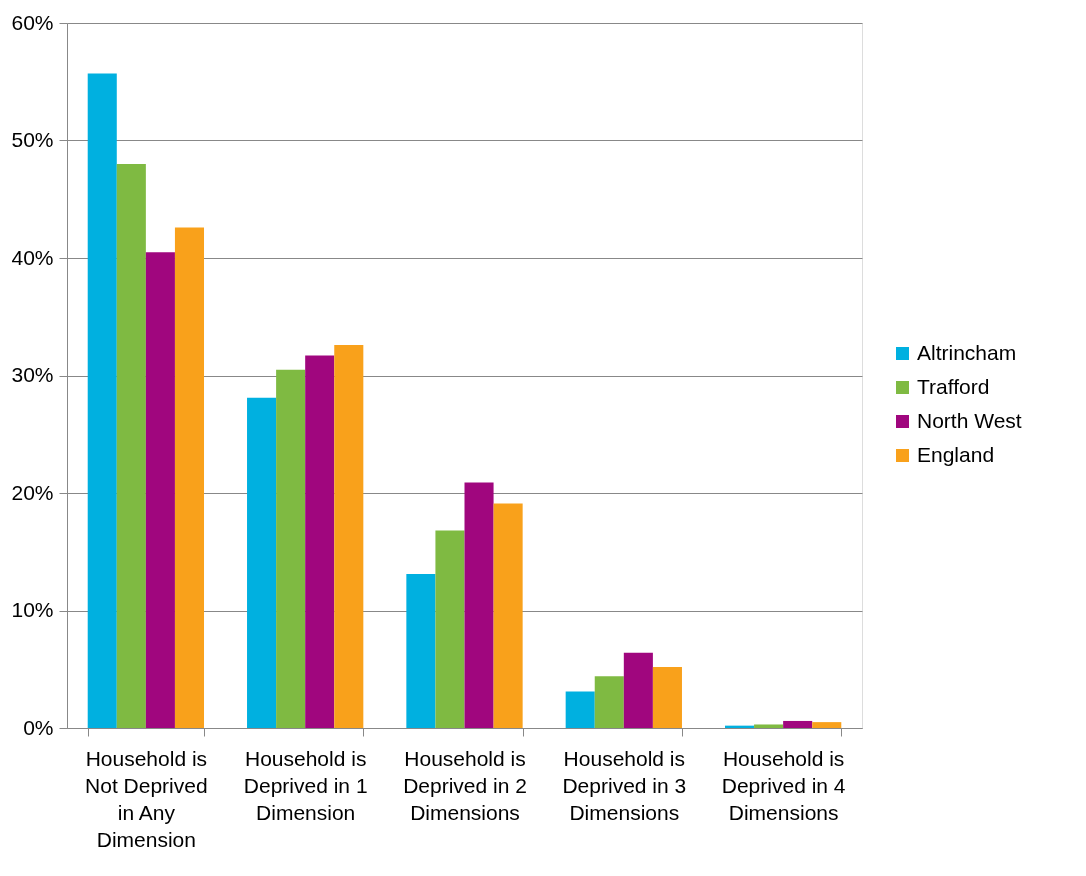 The width and height of the screenshot is (1086, 876). Describe the element at coordinates (32, 22) in the screenshot. I see `y-tick-label: 60%` at that location.